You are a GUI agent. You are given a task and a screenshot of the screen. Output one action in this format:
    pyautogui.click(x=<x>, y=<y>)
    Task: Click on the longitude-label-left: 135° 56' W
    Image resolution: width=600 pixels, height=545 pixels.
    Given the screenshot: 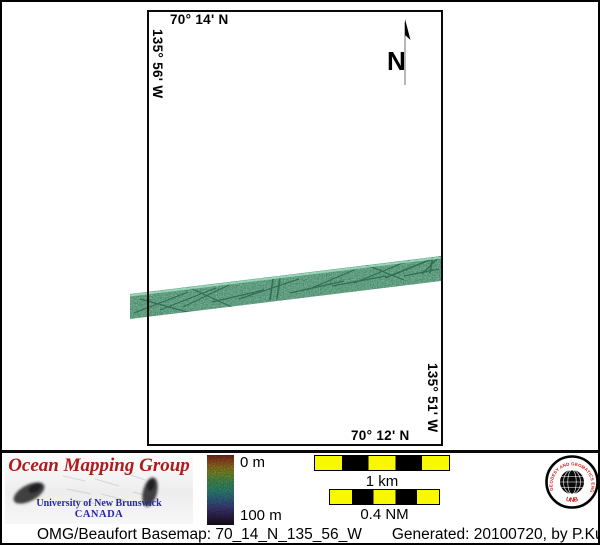 What is the action you would take?
    pyautogui.click(x=157, y=64)
    